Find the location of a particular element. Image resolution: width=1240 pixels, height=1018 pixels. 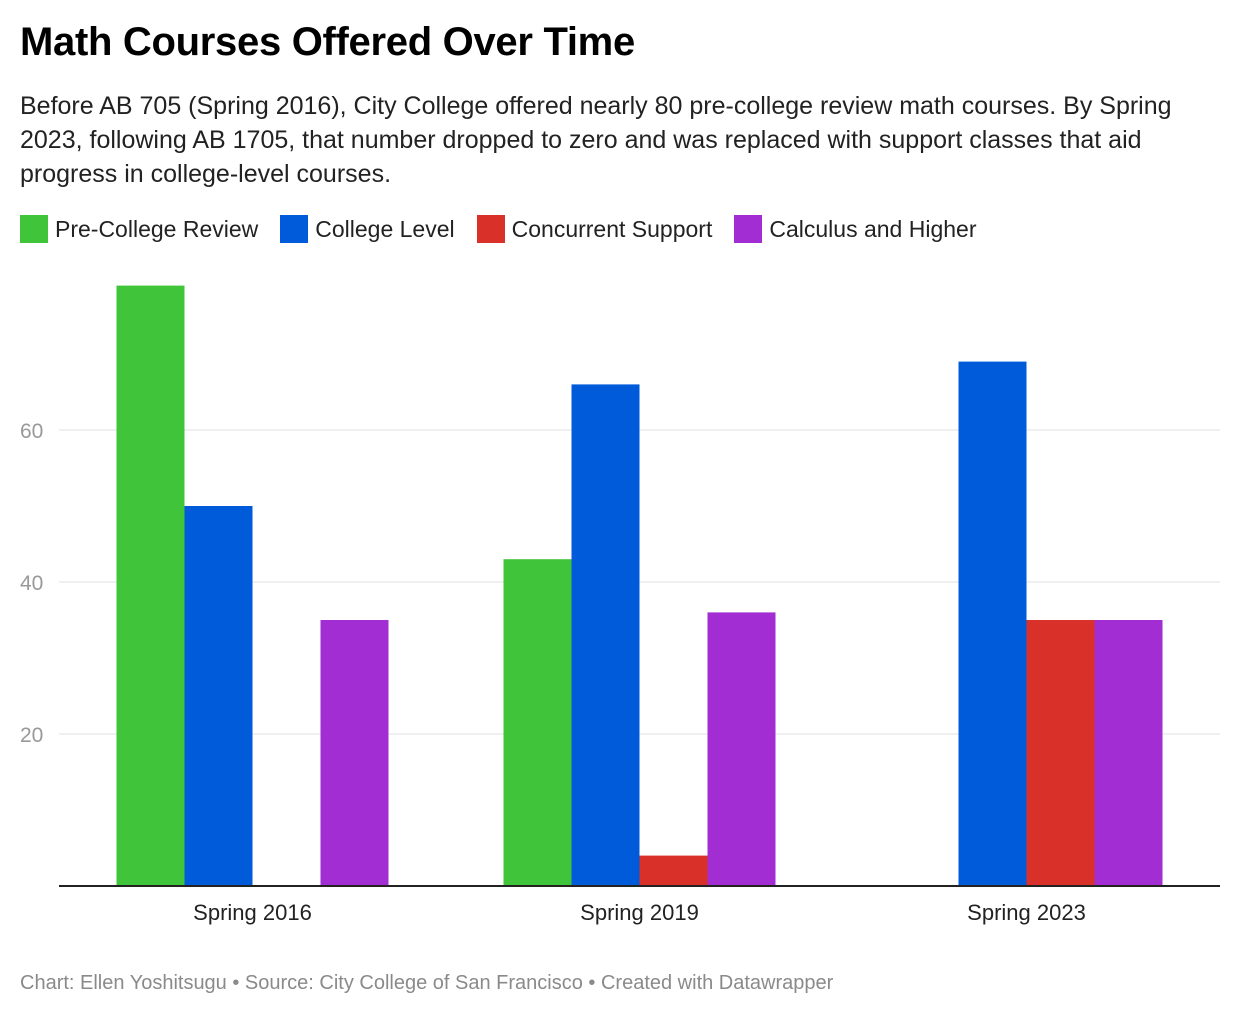

legend-label: Calculus and Higher is located at coordinates (873, 228).